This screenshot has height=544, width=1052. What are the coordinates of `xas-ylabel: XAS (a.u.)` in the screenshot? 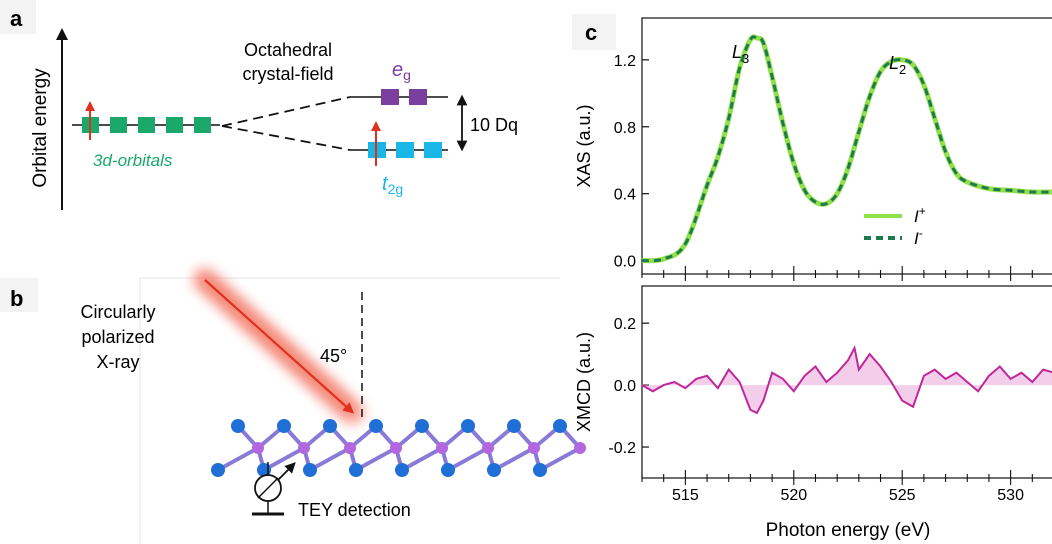 It's located at (584, 145).